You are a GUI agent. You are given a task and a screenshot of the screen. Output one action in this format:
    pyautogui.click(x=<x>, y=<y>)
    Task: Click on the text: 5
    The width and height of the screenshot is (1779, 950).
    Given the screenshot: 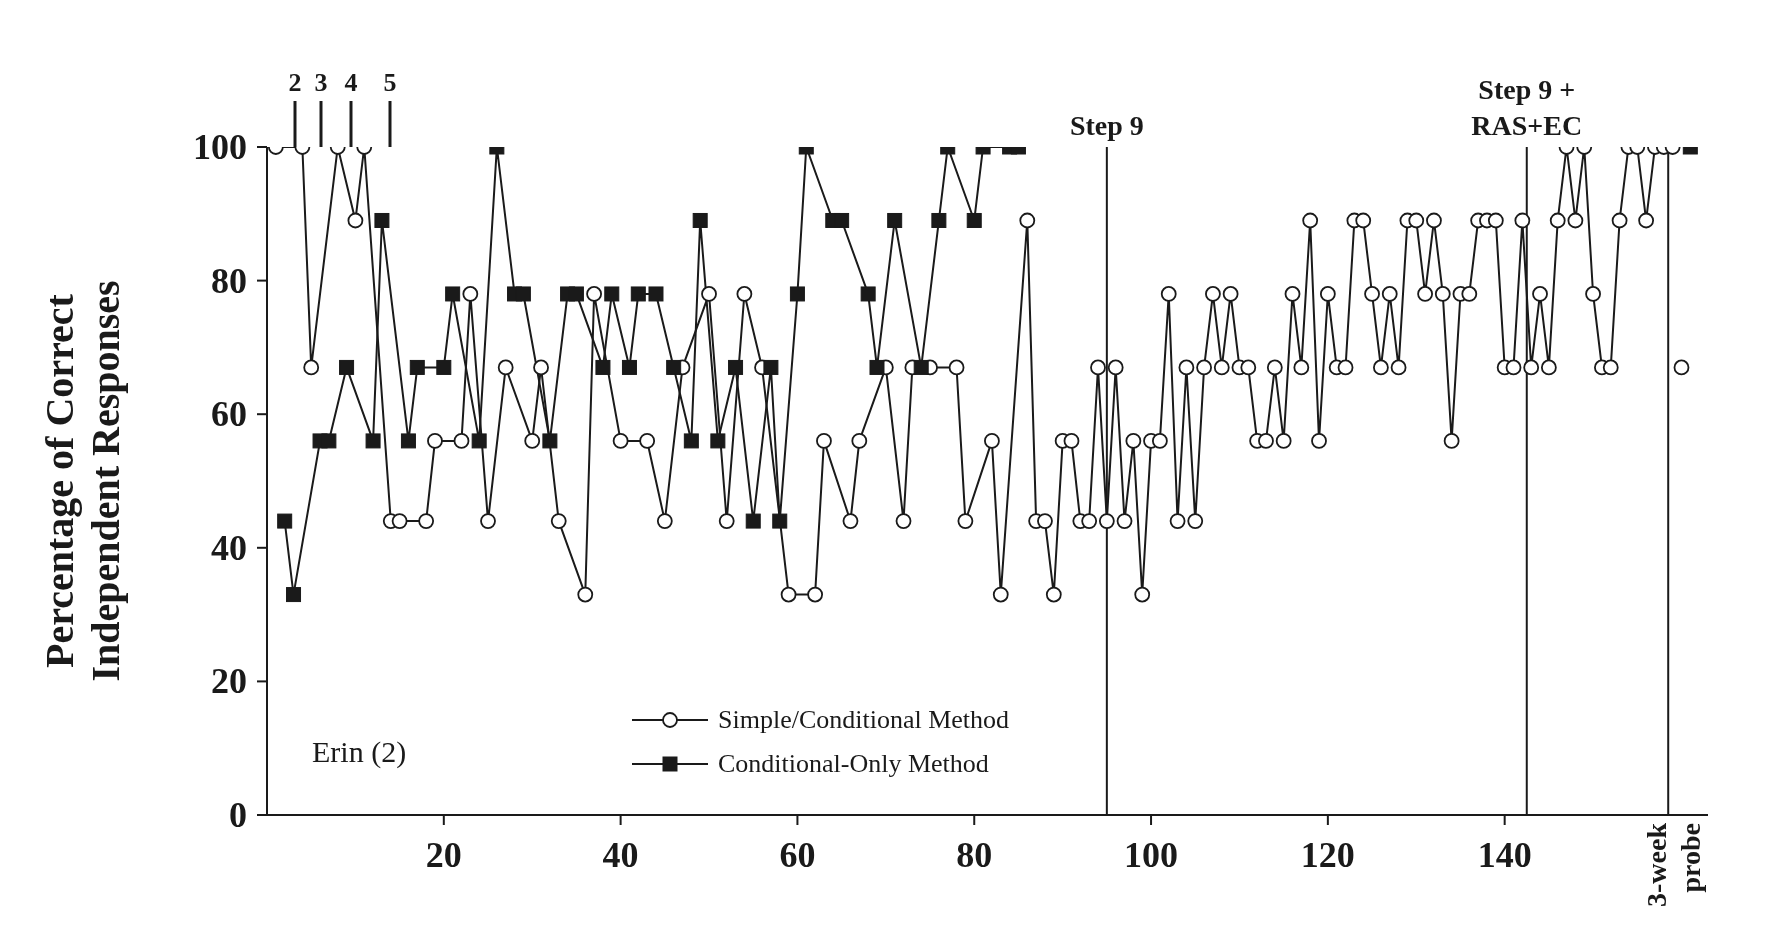 What is the action you would take?
    pyautogui.click(x=390, y=82)
    